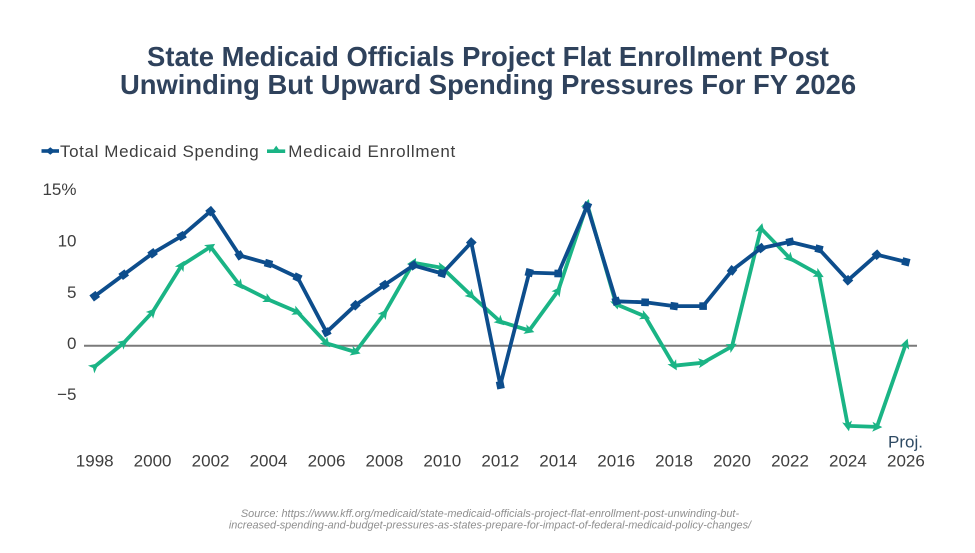  Describe the element at coordinates (71, 343) in the screenshot. I see `svg-text: 0` at that location.